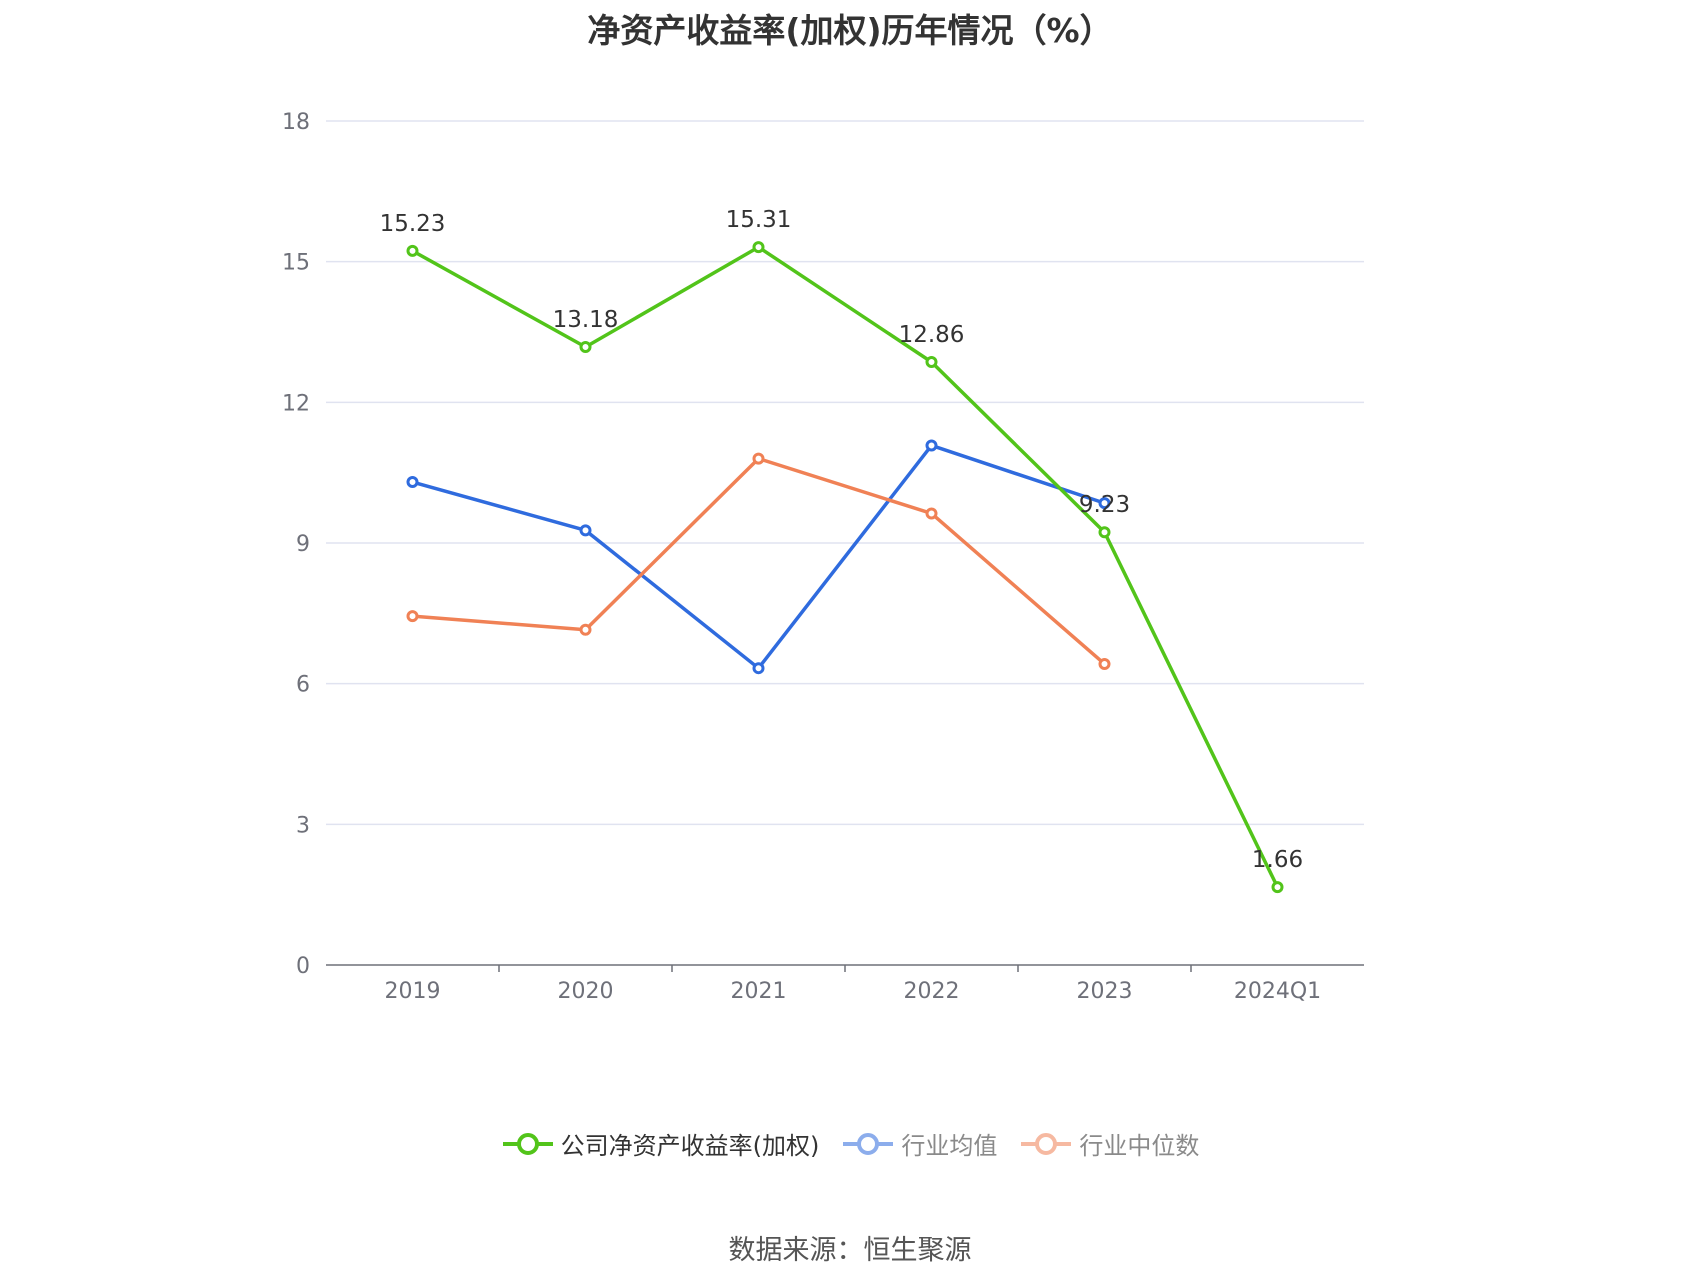 Image resolution: width=1700 pixels, height=1274 pixels. I want to click on y-tick-label: 12, so click(296, 403).